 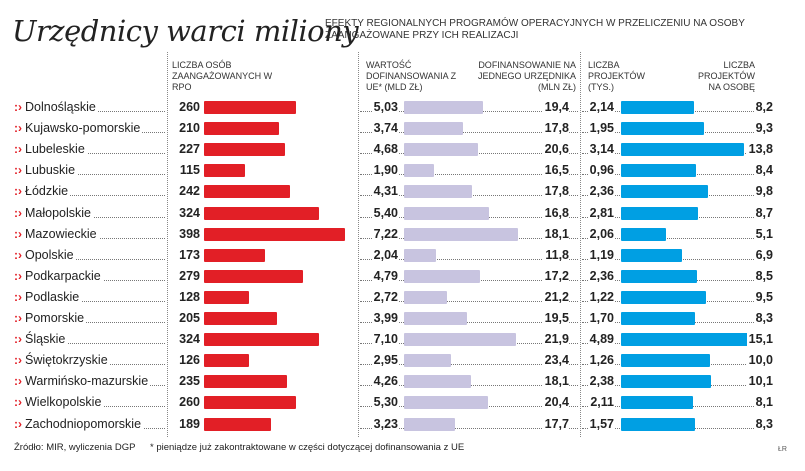 I want to click on projects-per-person-value: 8,5, so click(x=763, y=275).